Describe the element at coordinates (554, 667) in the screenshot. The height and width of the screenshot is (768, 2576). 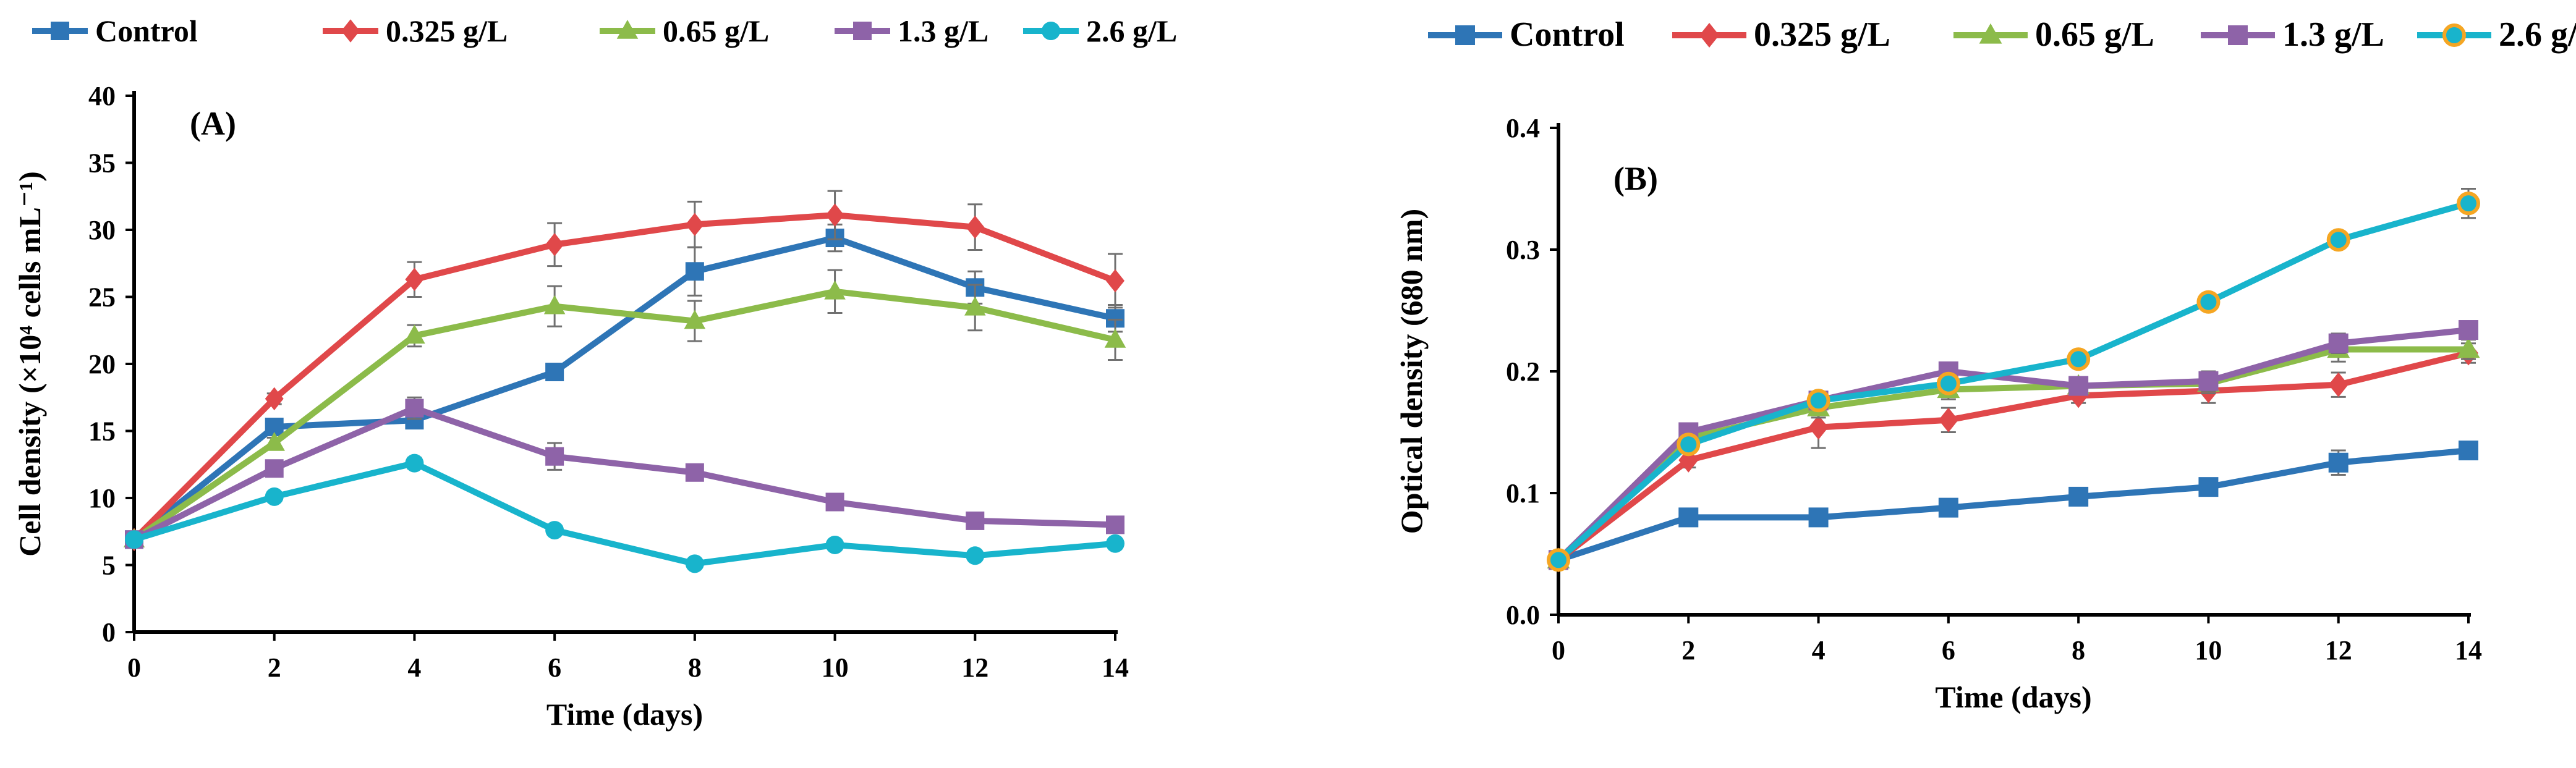
I see `a-x-tick-label: 6` at that location.